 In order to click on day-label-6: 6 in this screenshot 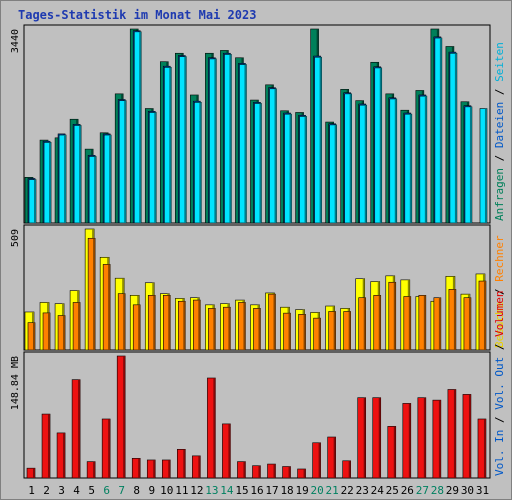, I will do `click(106, 490)`.